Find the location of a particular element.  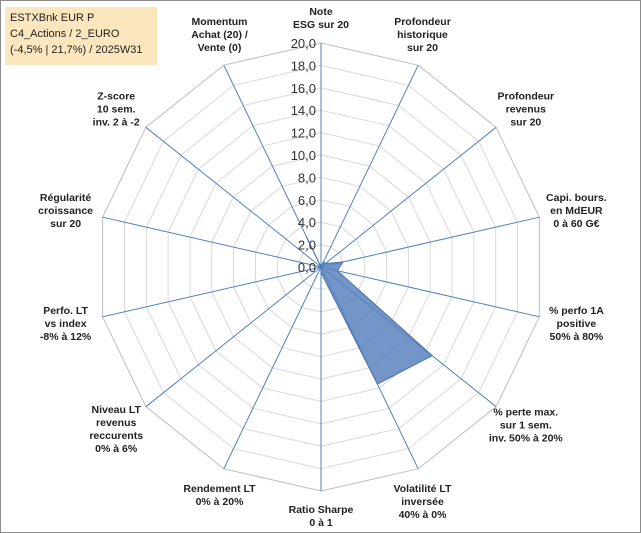

tick-label-9: 18,0 is located at coordinates (303, 65).